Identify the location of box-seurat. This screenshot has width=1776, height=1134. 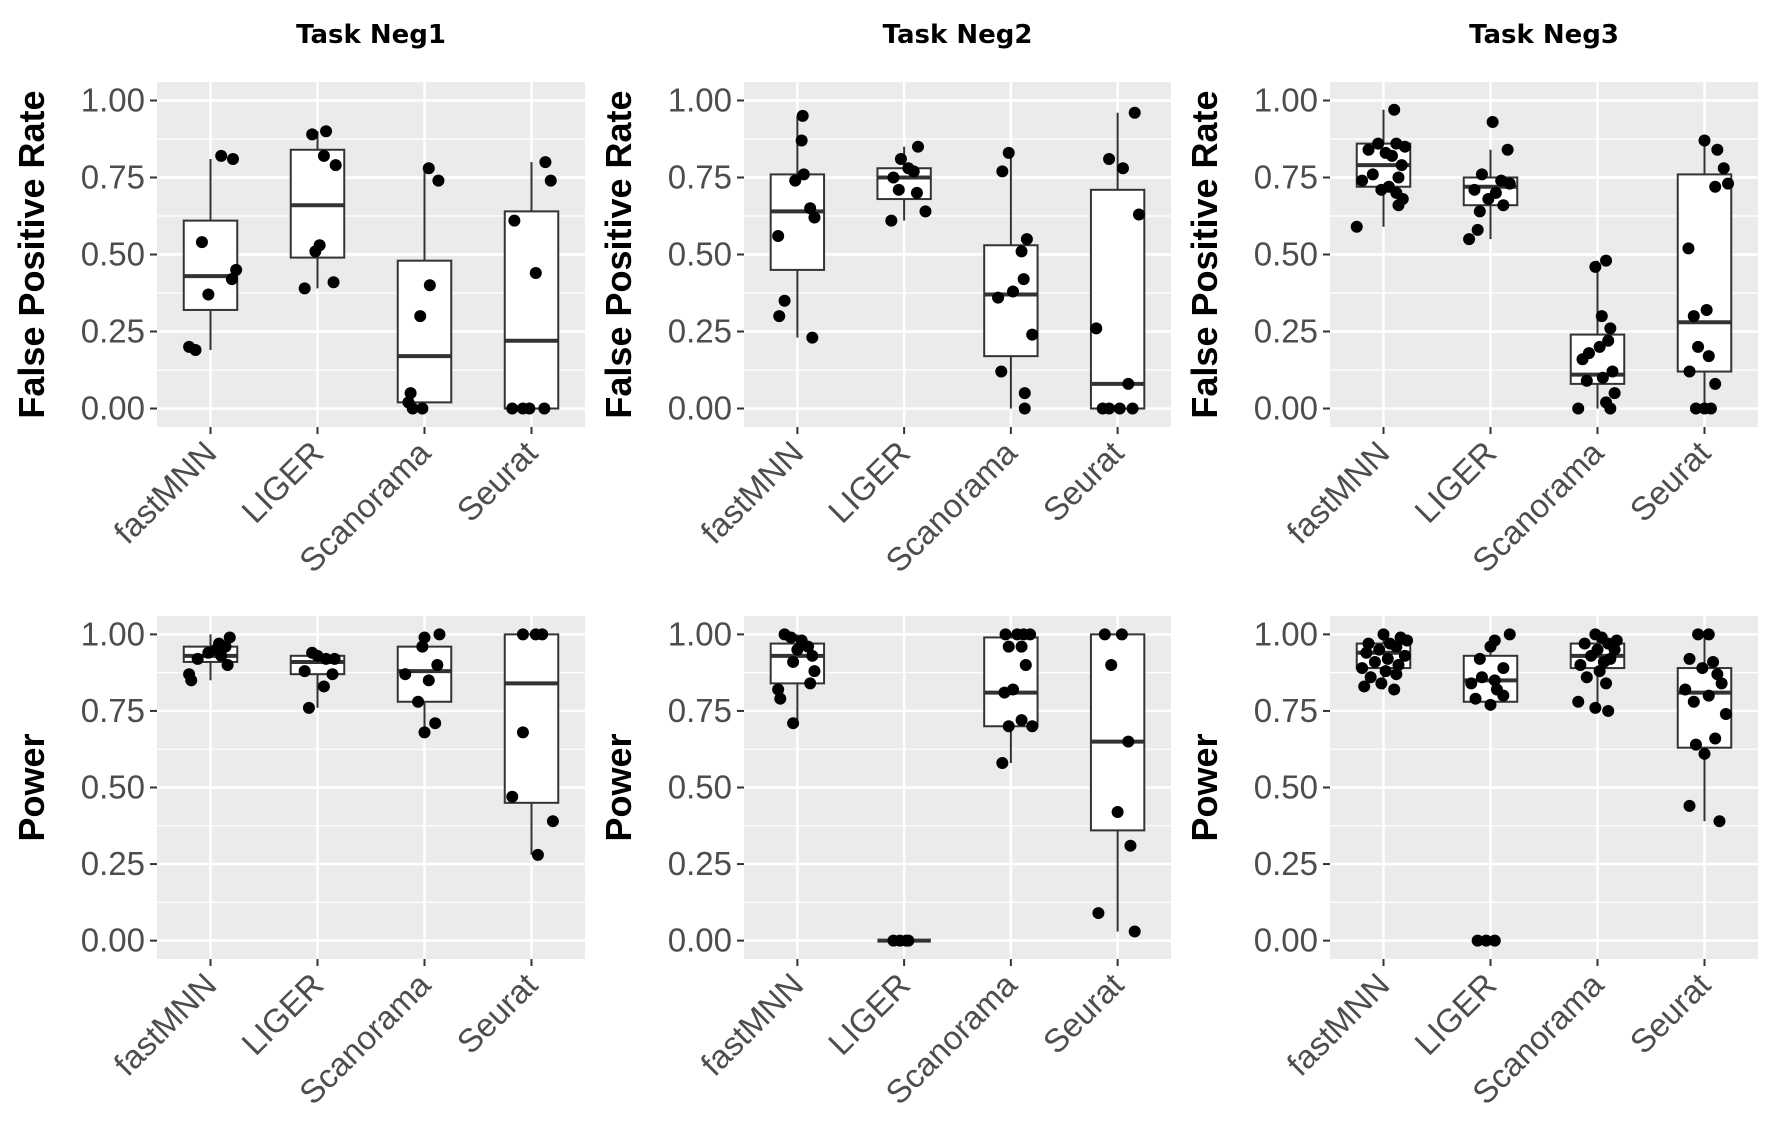
(531, 286).